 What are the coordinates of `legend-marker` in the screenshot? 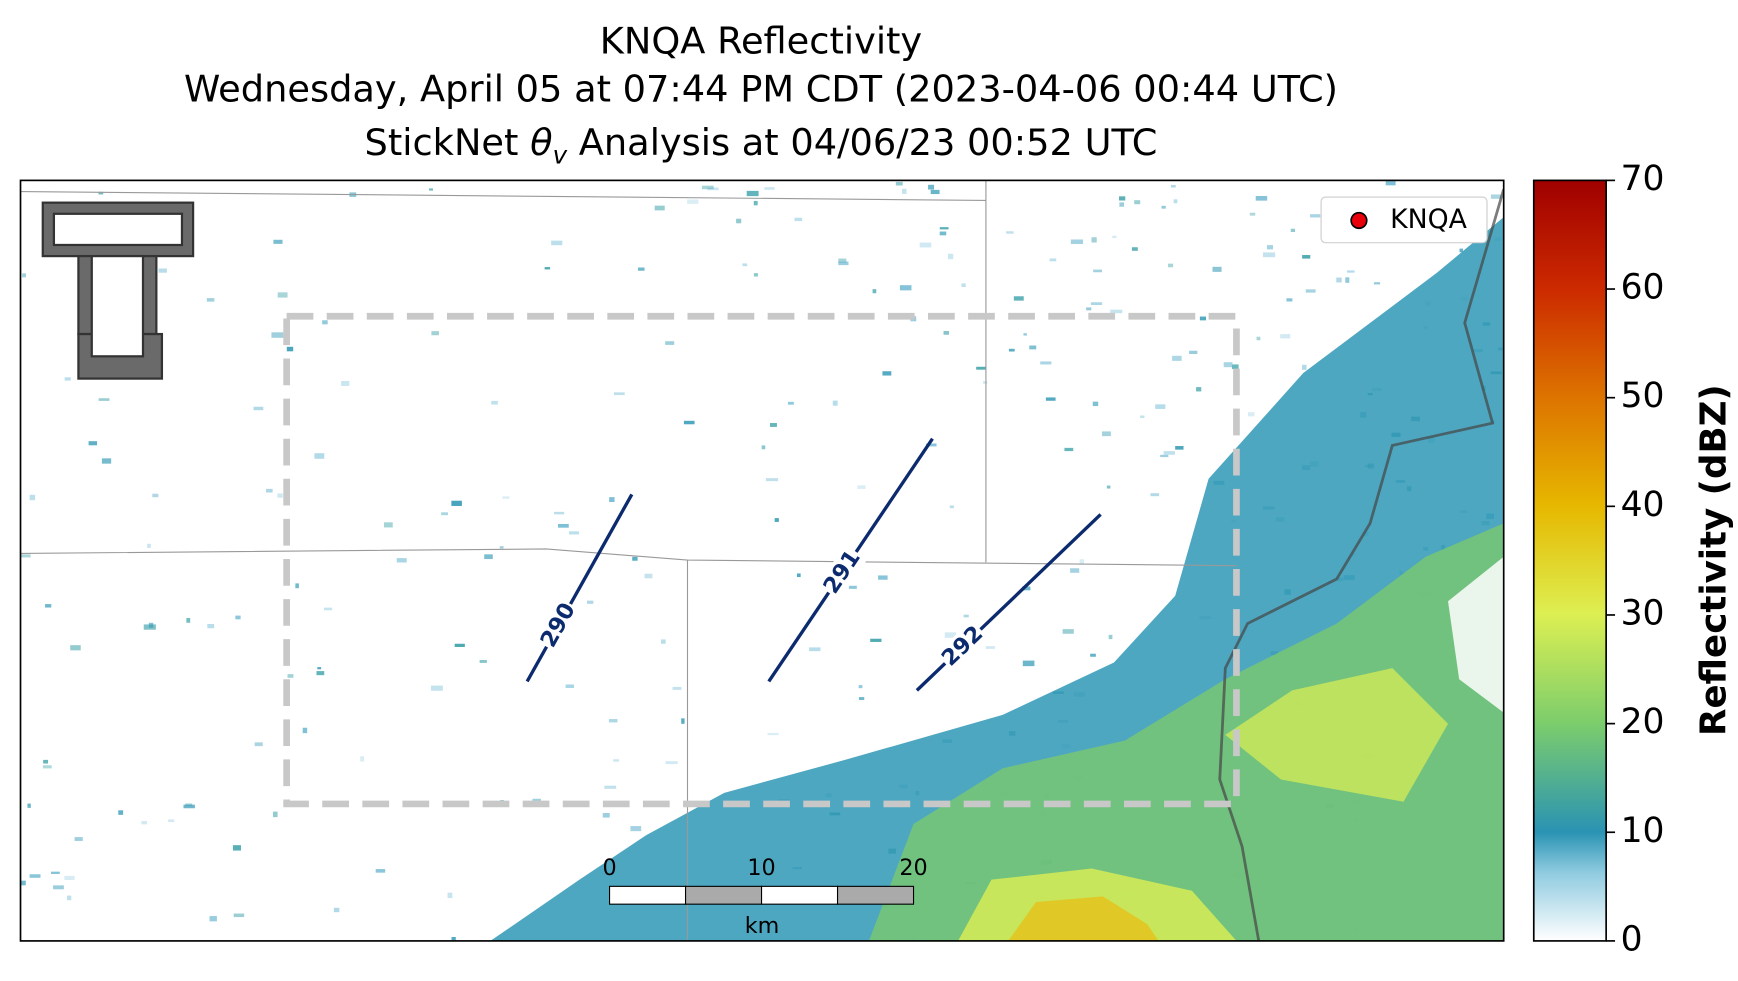 It's located at (1359, 220).